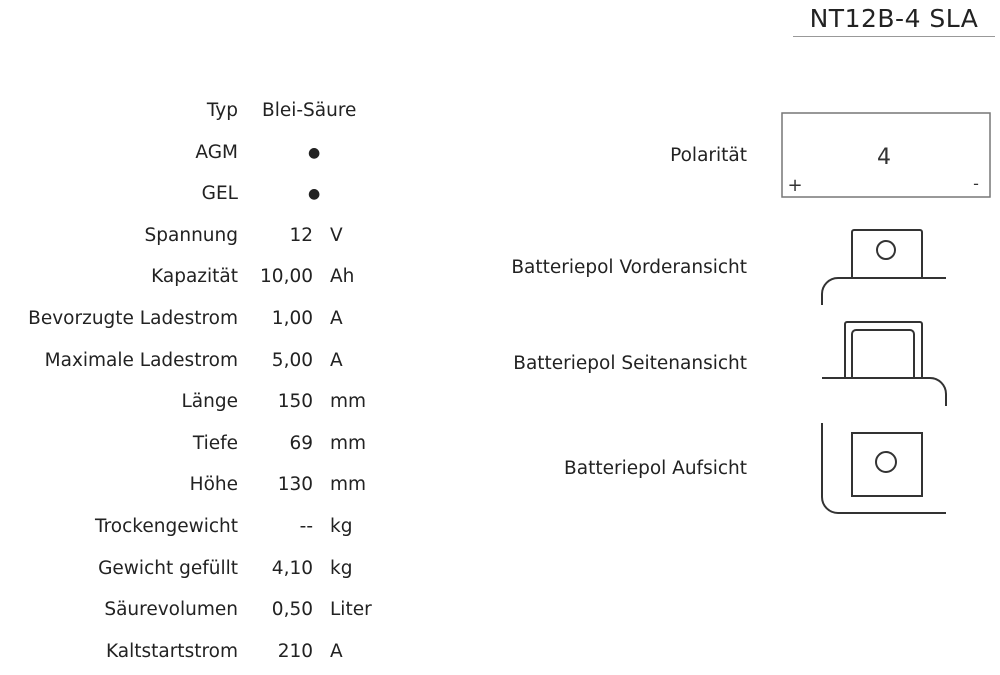 This screenshot has height=675, width=1000. I want to click on spec-row: AGM ●, so click(200, 153).